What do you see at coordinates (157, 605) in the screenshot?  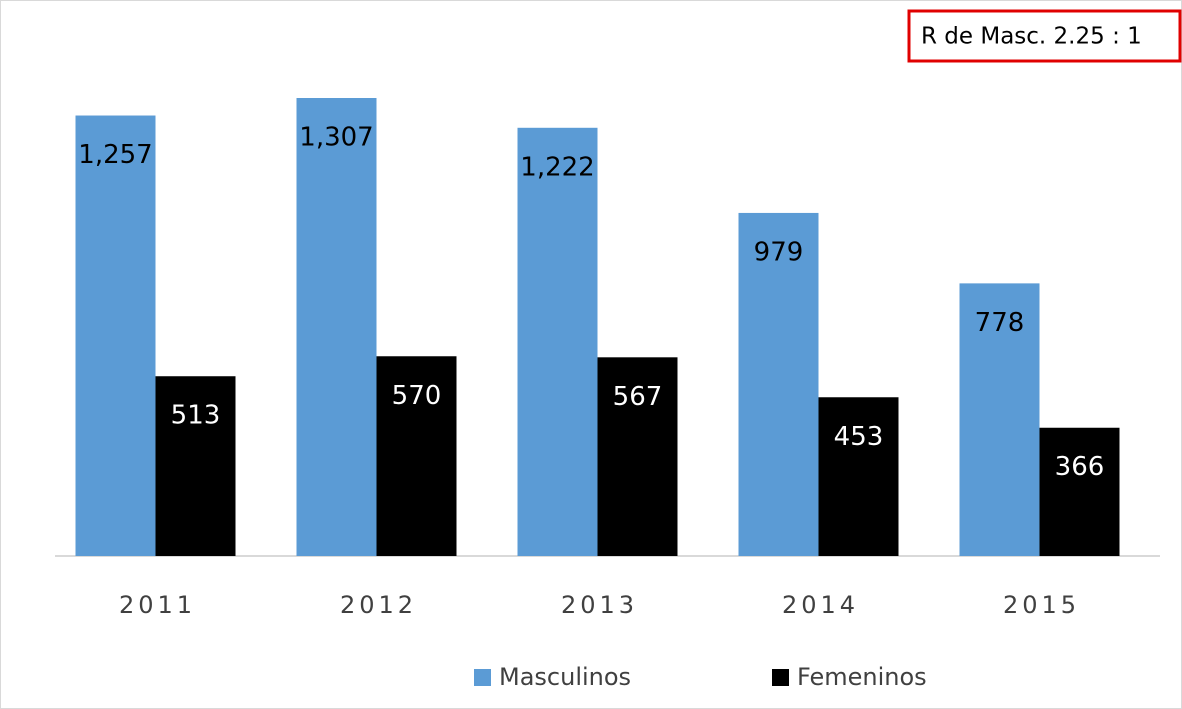 I see `x-tick-label: 2011` at bounding box center [157, 605].